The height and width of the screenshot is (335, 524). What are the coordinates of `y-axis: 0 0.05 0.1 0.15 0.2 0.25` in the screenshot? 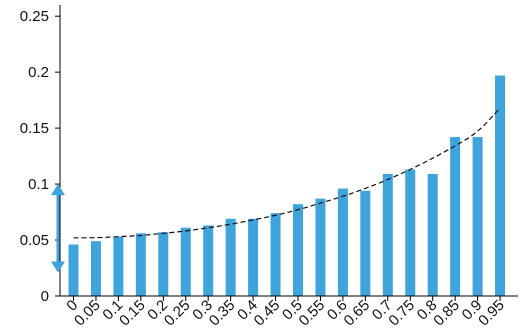 It's located at (40, 155).